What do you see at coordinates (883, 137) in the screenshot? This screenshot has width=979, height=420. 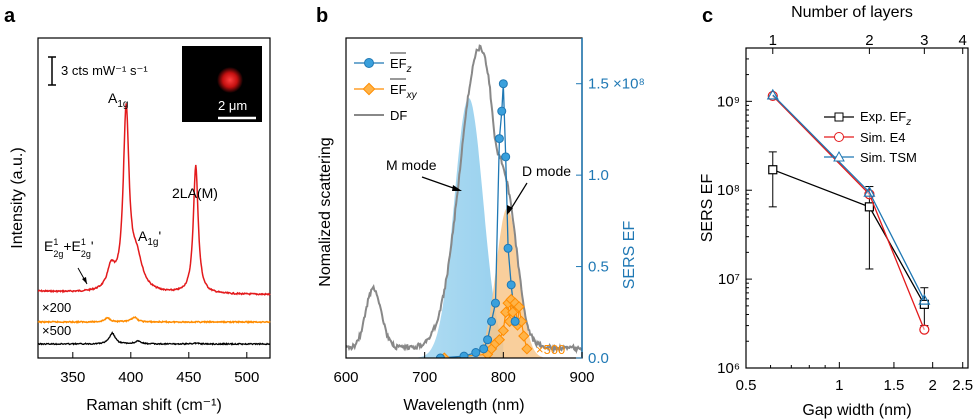 I see `legend-e4-label: Sim. E4` at bounding box center [883, 137].